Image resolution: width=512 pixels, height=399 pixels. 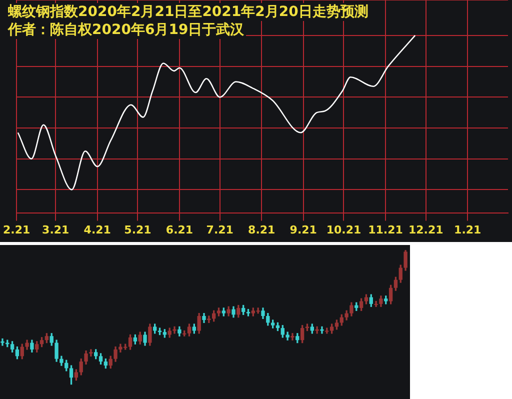 What do you see at coordinates (97, 229) in the screenshot?
I see `x-tick-label: 4.21` at bounding box center [97, 229].